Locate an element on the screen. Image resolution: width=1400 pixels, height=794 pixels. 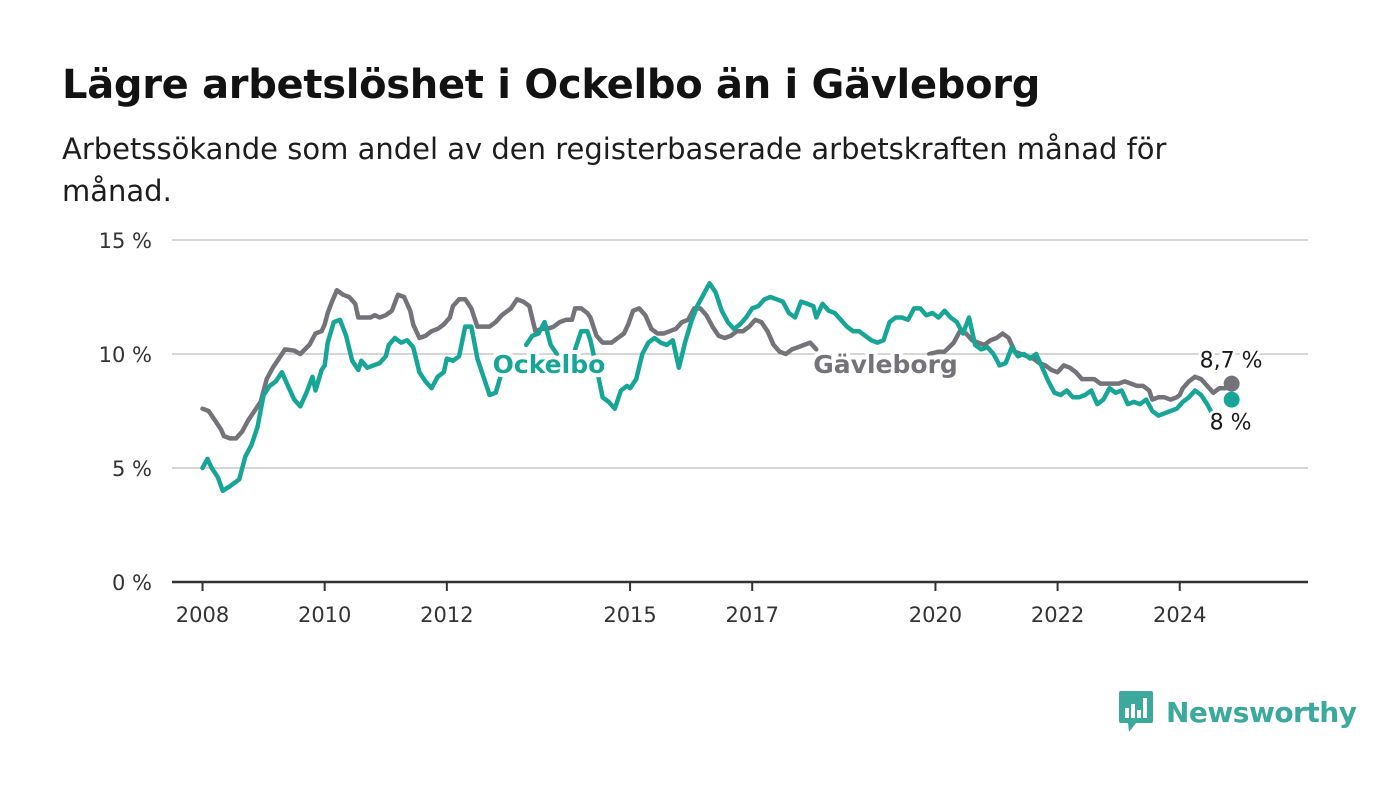
newsworthy-logo-icon is located at coordinates (1136, 711).